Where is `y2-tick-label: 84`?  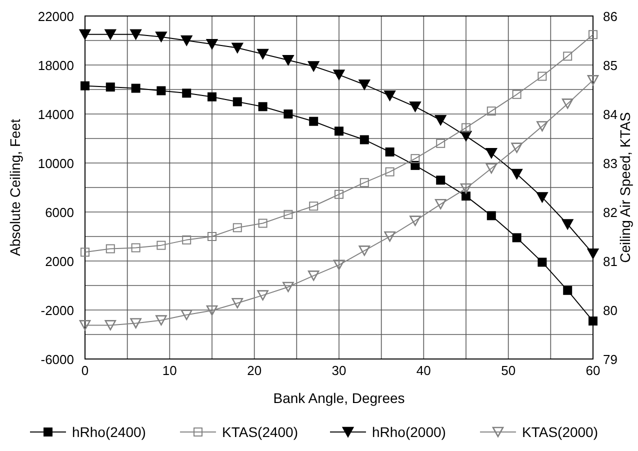 y2-tick-label: 84 is located at coordinates (610, 114).